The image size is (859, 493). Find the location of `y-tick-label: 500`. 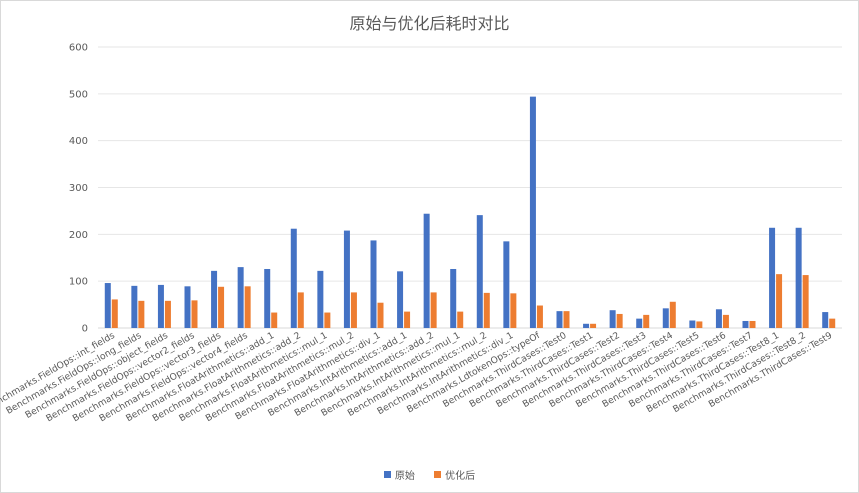

y-tick-label: 500 is located at coordinates (78, 94).